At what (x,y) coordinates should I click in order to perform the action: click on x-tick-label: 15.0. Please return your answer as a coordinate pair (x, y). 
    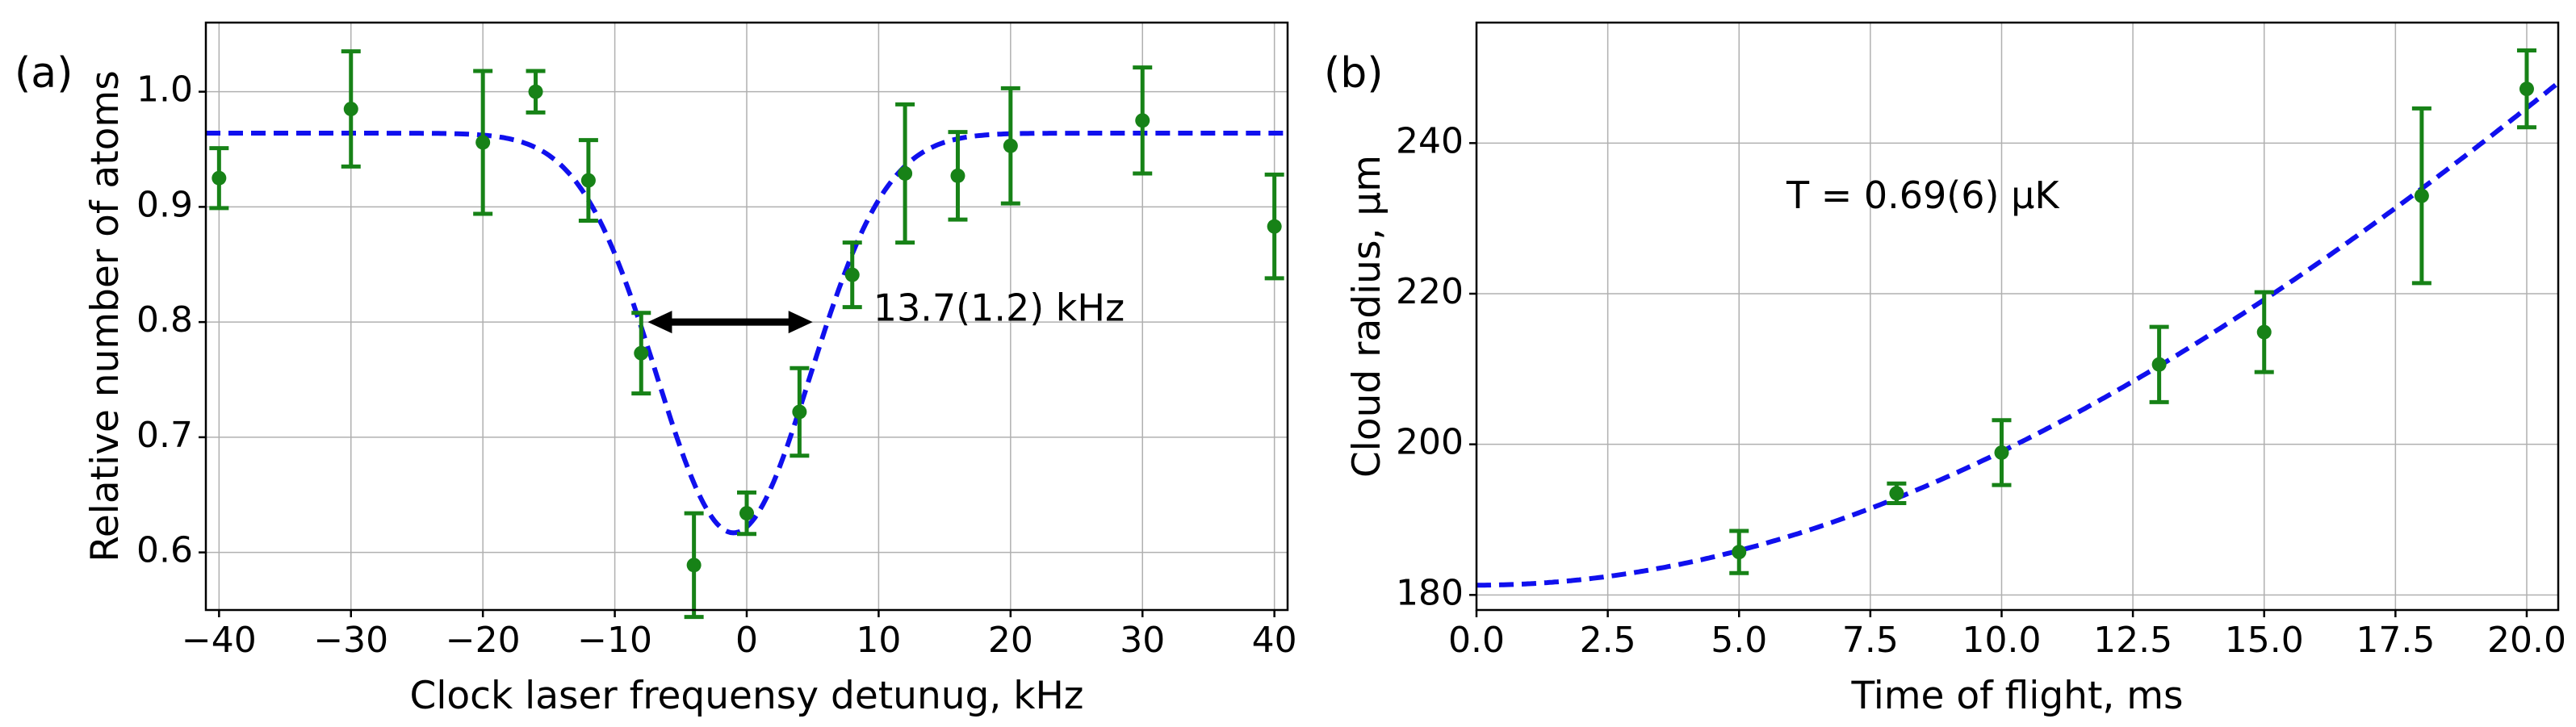
    Looking at the image, I should click on (2264, 641).